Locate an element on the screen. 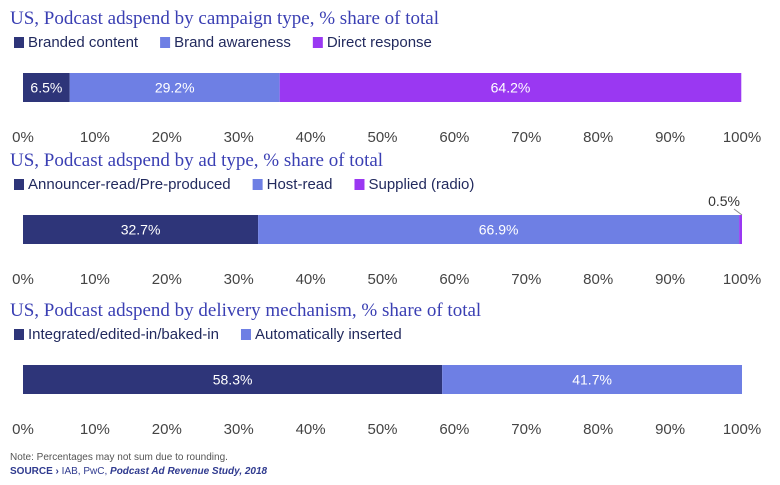 This screenshot has height=485, width=780. label-leader-line is located at coordinates (738, 212).